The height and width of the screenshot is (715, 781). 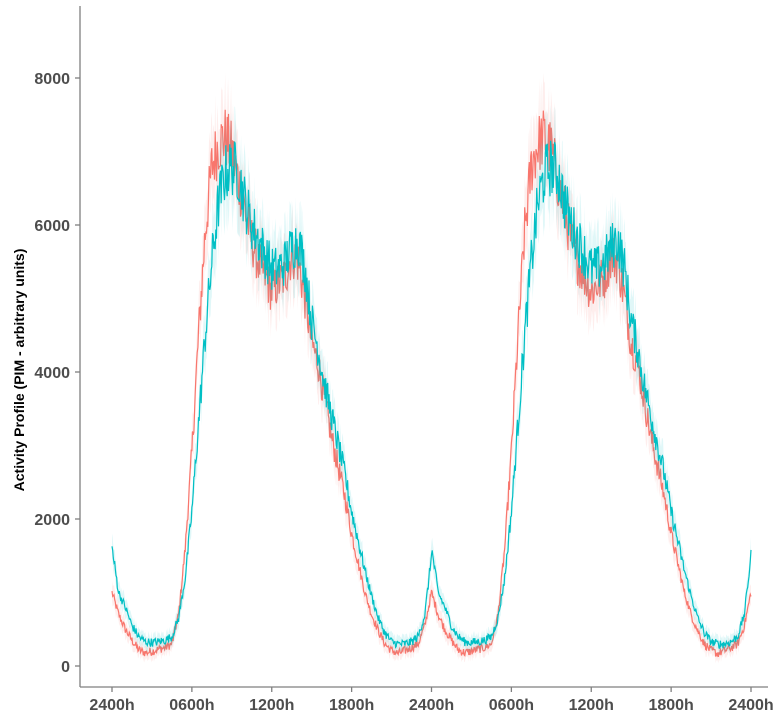 I want to click on y-tick-label: 4000, so click(x=52, y=373).